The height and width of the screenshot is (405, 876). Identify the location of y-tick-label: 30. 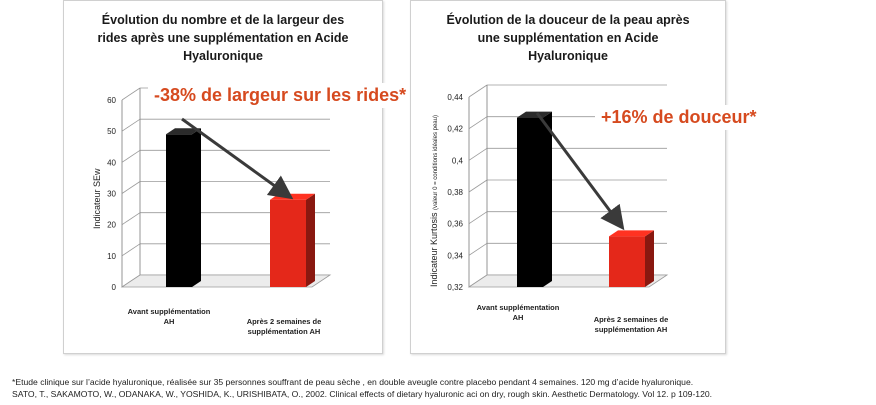
(111, 194).